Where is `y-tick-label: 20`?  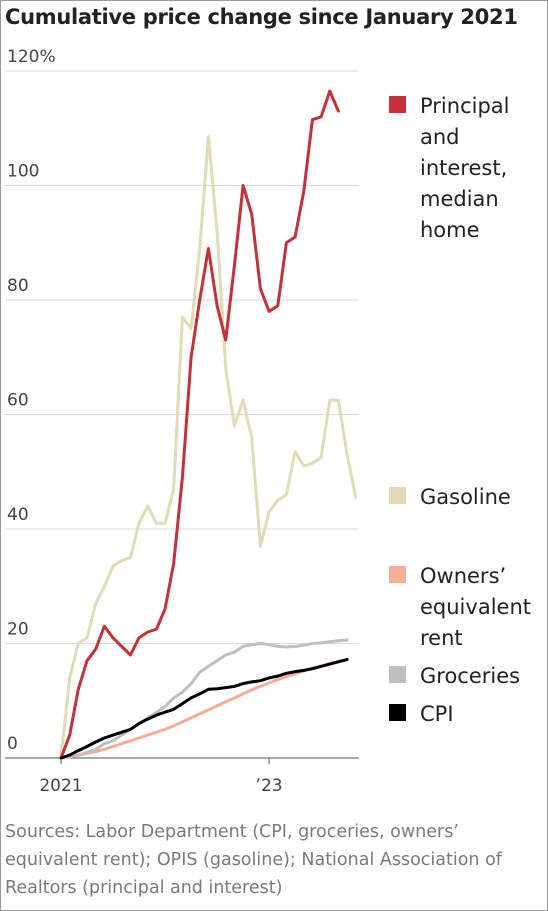 y-tick-label: 20 is located at coordinates (18, 630).